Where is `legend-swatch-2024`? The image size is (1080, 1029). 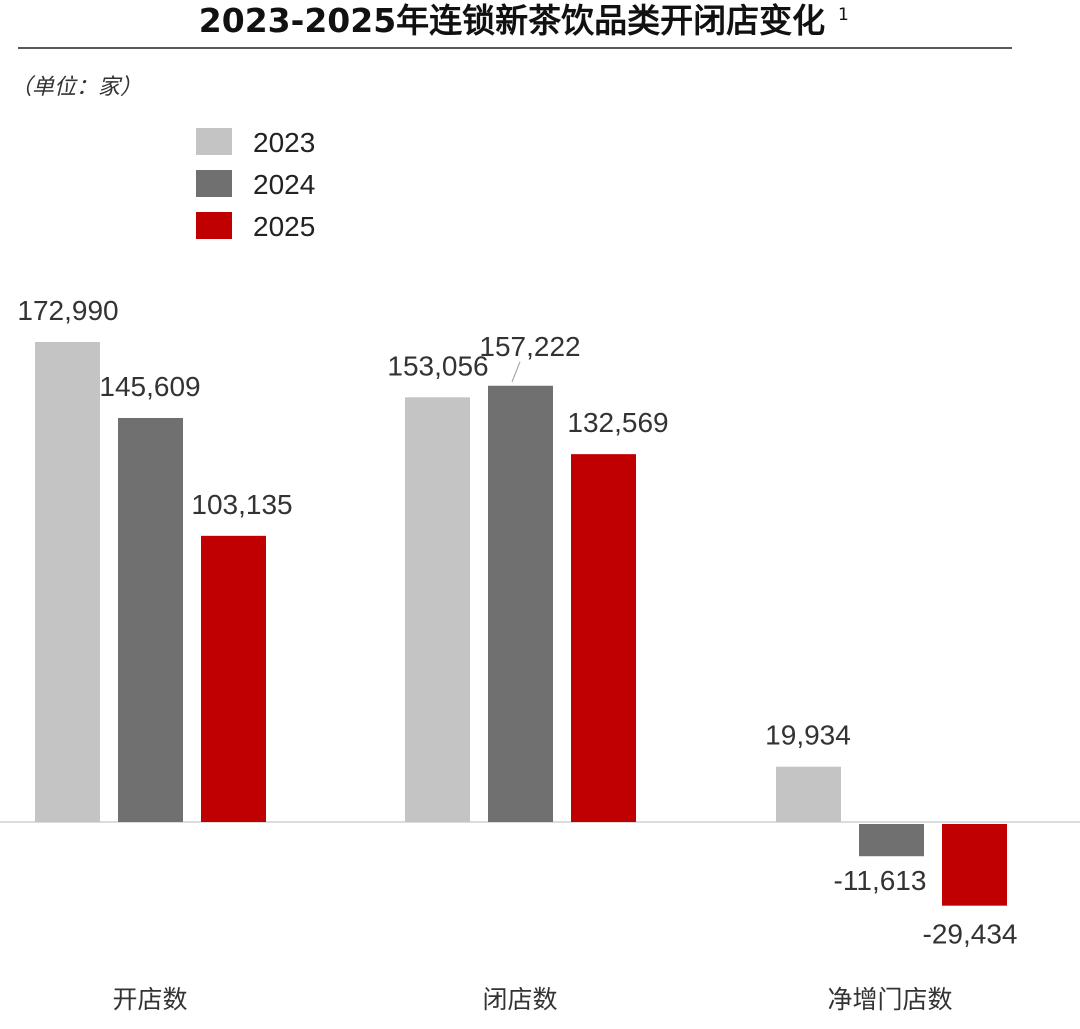
legend-swatch-2024 is located at coordinates (214, 183).